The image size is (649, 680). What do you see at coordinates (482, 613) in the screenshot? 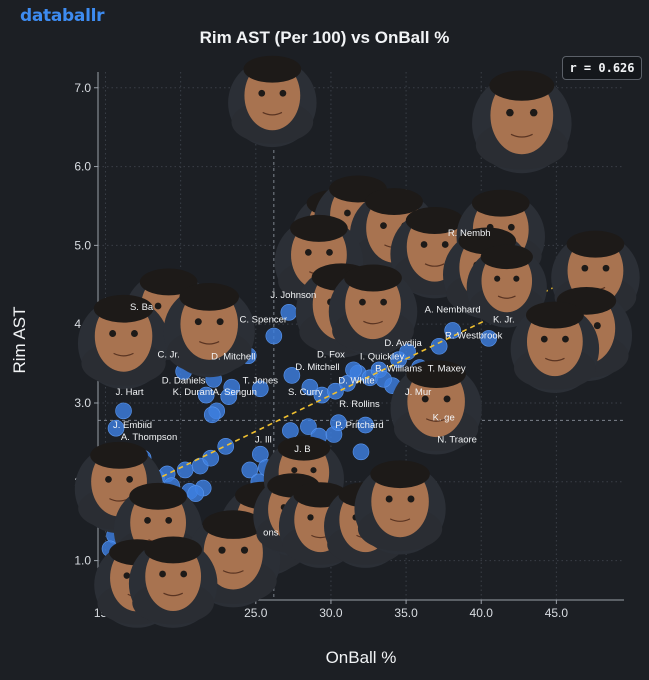
I see `x-tick-label: 40.0` at bounding box center [482, 613].